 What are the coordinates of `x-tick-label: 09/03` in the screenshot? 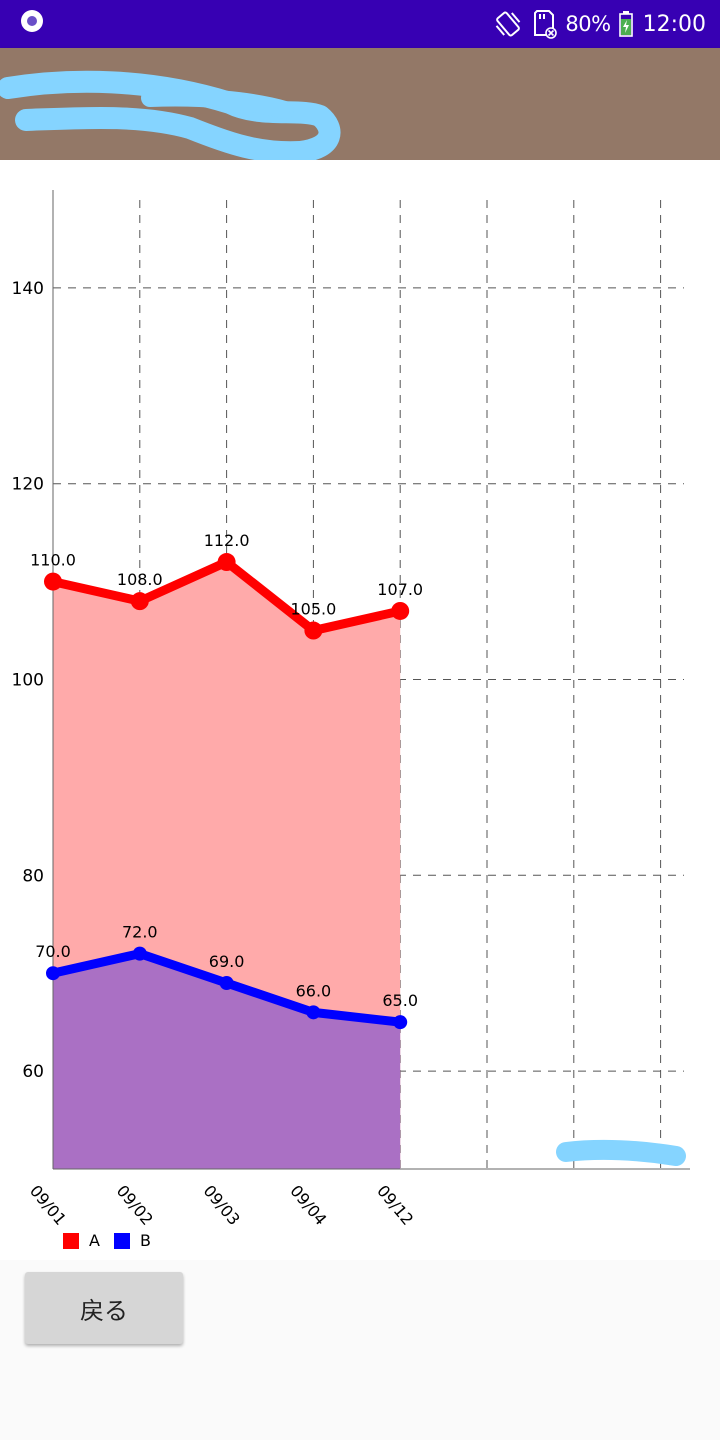 It's located at (222, 1205).